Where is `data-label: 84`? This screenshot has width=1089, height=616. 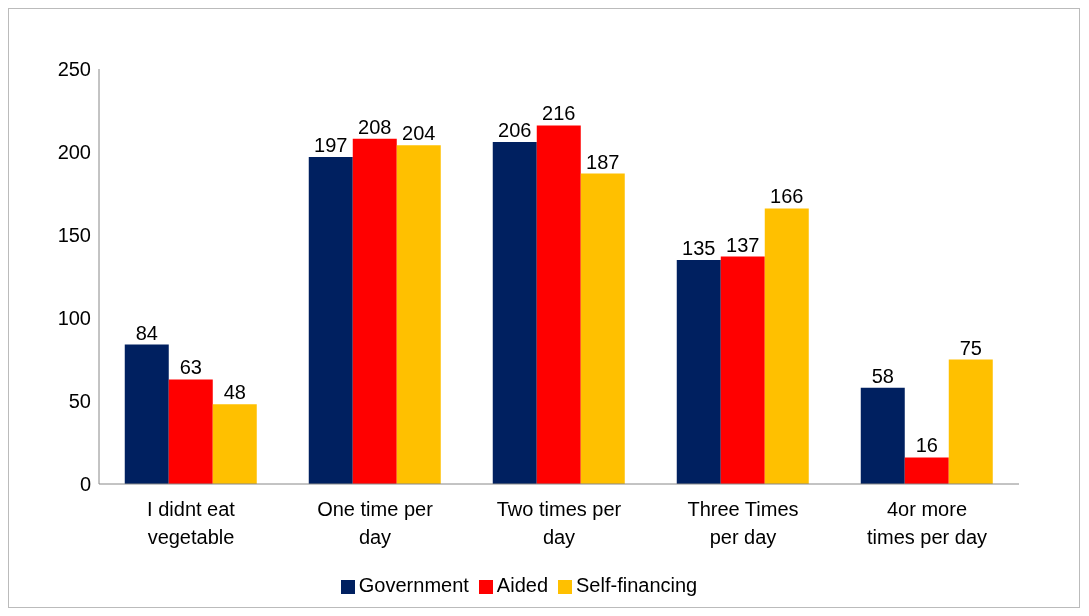
data-label: 84 is located at coordinates (146, 332).